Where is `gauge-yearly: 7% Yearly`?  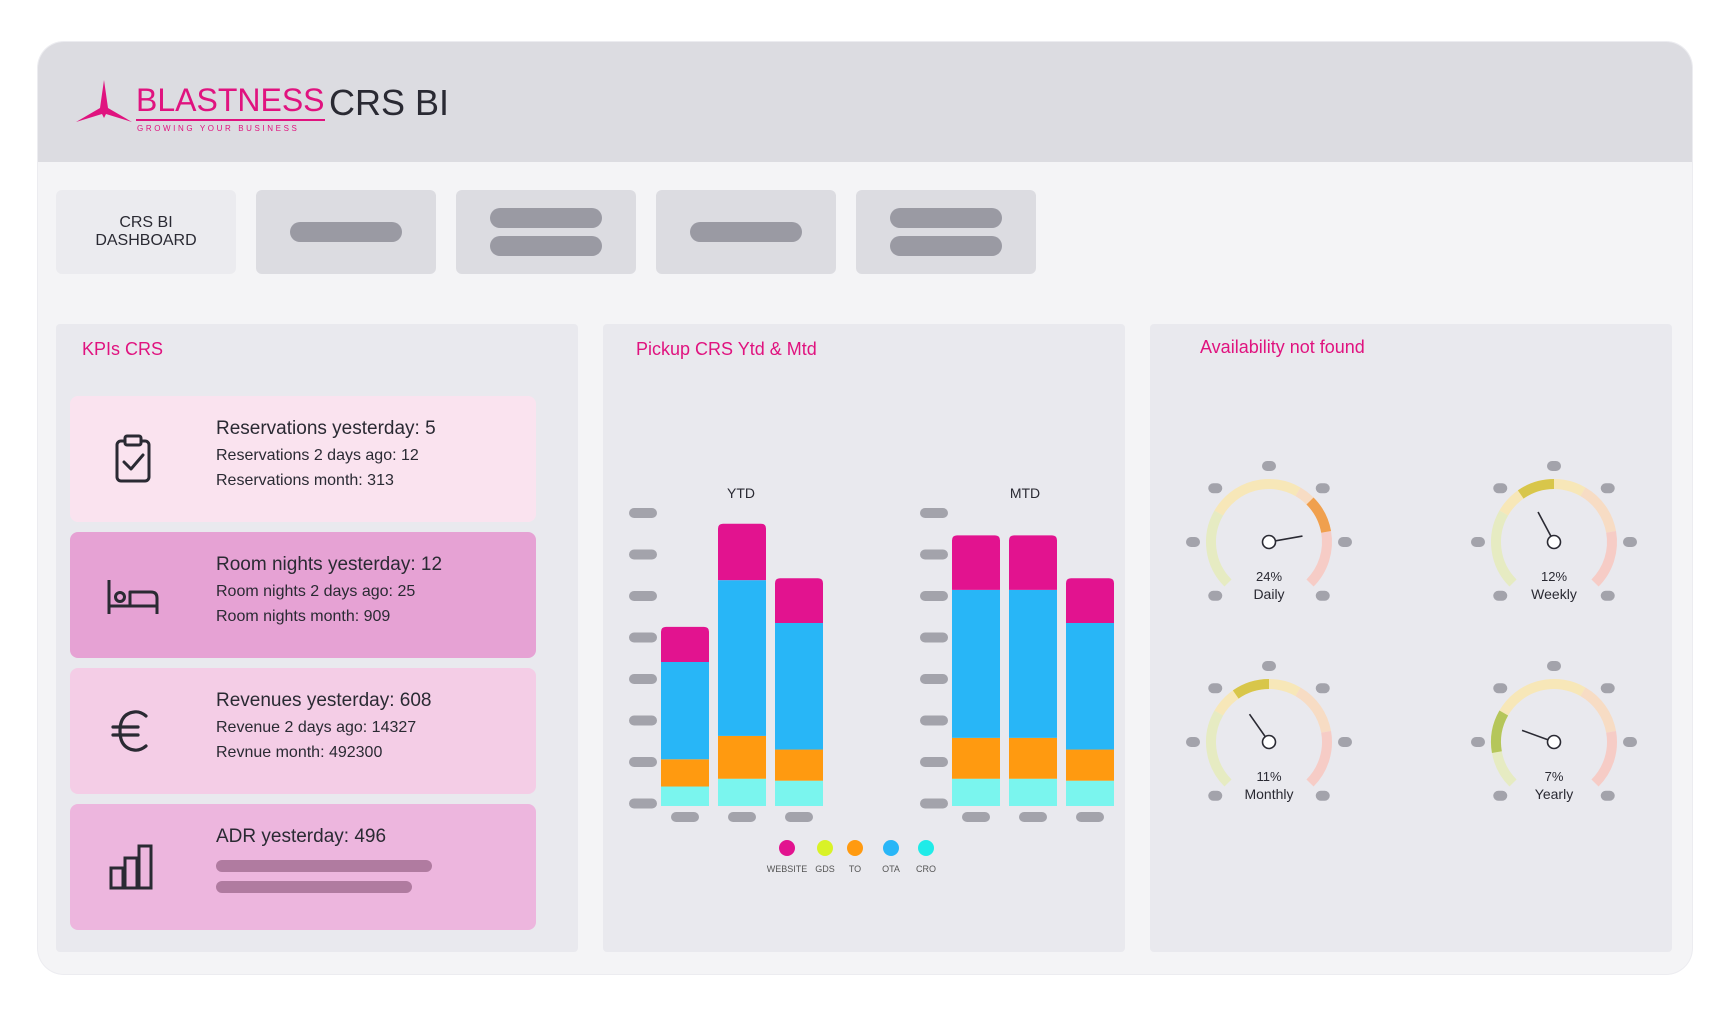 gauge-yearly: 7% Yearly is located at coordinates (1554, 731).